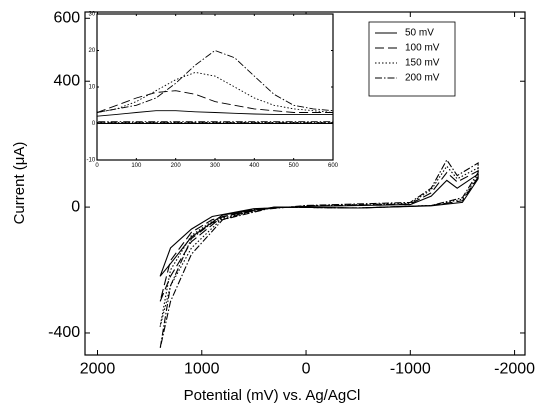 This screenshot has width=543, height=407. Describe the element at coordinates (202, 369) in the screenshot. I see `x-tick-label: 1000` at that location.